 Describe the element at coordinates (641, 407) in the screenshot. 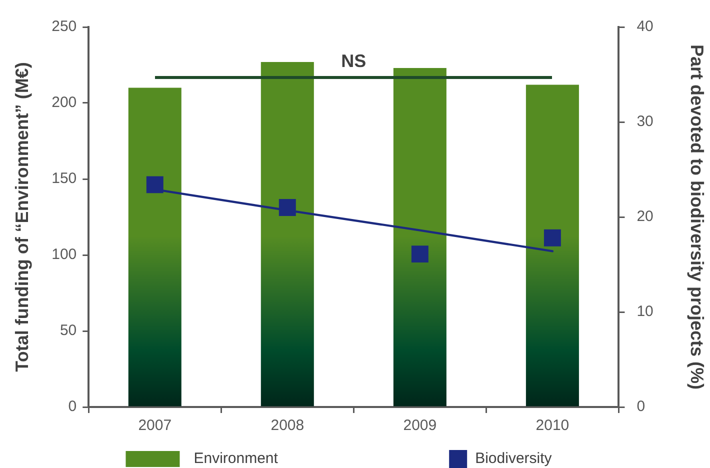

I see `y2-tick-label: 0` at that location.